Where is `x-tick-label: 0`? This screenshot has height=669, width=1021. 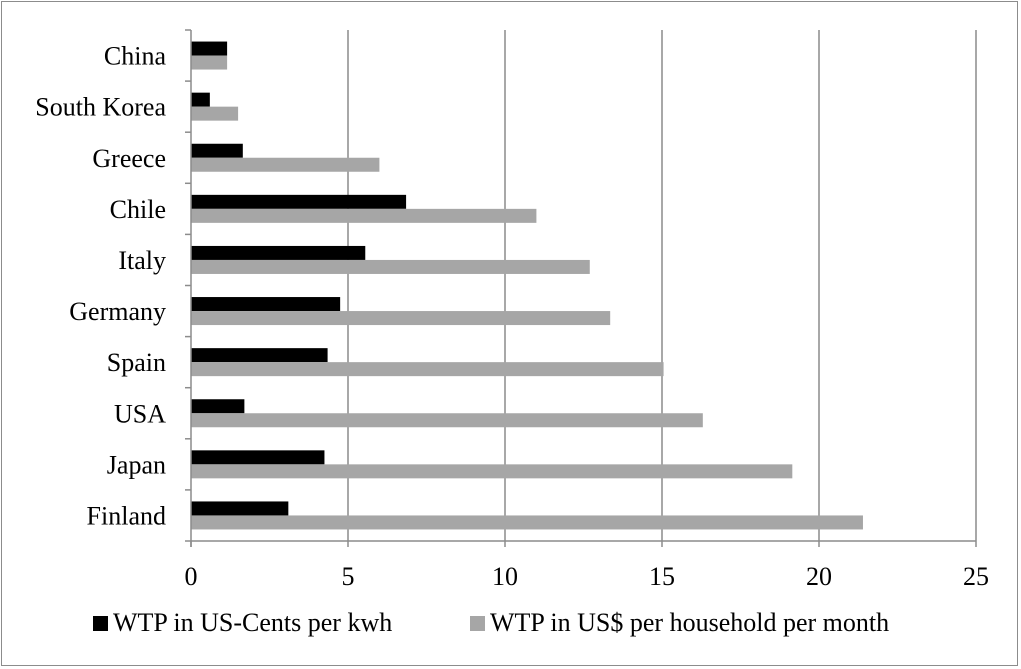 x-tick-label: 0 is located at coordinates (191, 576).